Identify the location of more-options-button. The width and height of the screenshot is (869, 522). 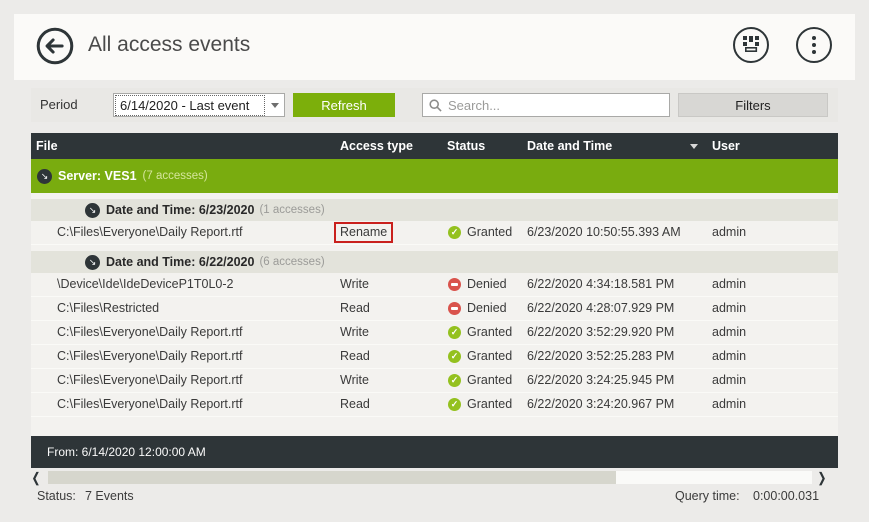
(814, 45).